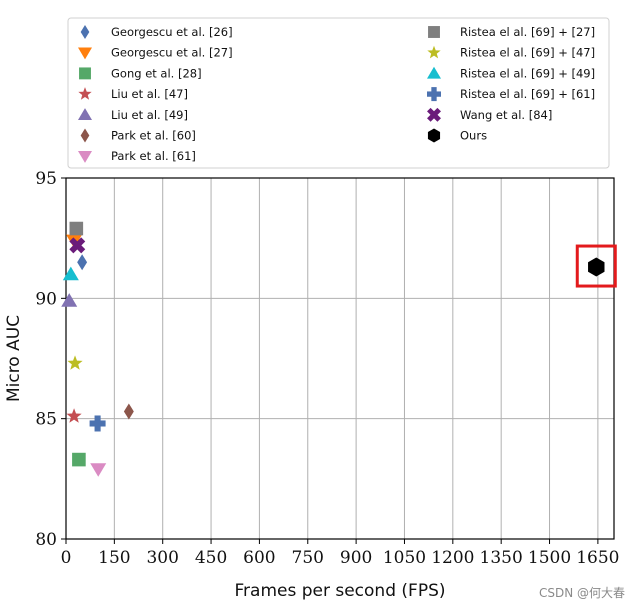  I want to click on legend-label-ristea-el-al-69-49: Ristea el al. [69] + [49], so click(527, 73).